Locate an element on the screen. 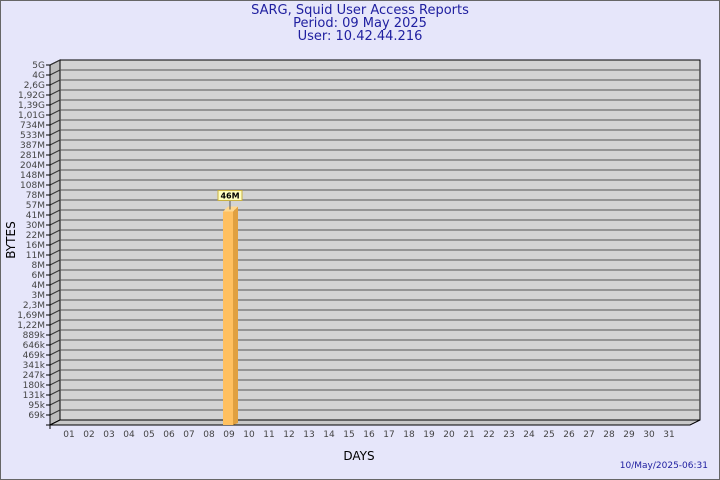  x-tick-label: 16 is located at coordinates (369, 435).